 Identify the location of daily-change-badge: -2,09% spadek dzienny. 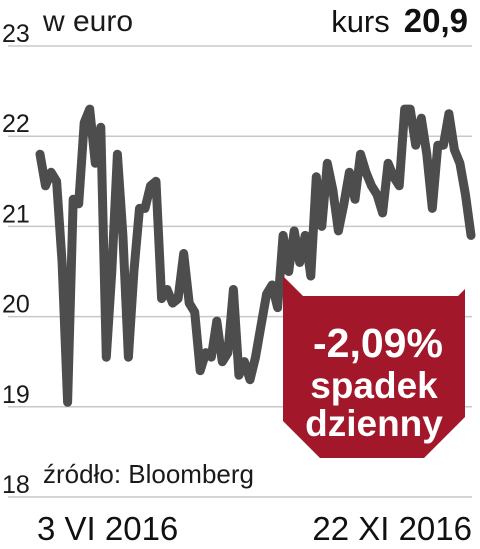
(374, 367).